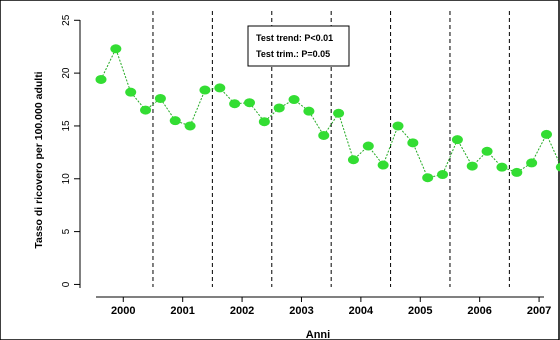 The height and width of the screenshot is (340, 560). I want to click on x-tick-label: 2002, so click(242, 311).